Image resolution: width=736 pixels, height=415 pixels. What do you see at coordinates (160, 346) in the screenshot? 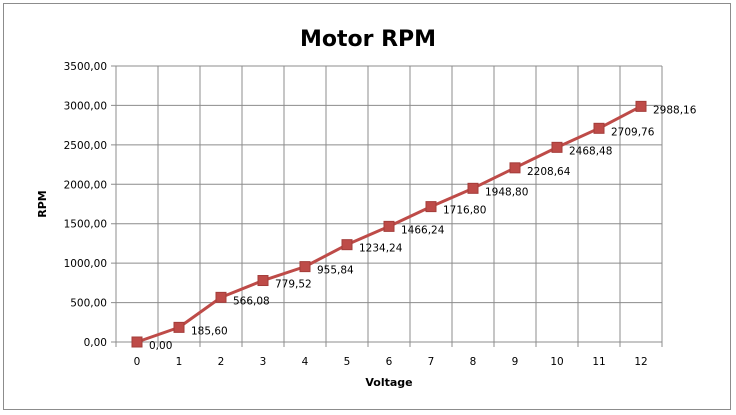
I see `data-label: 0,00` at bounding box center [160, 346].